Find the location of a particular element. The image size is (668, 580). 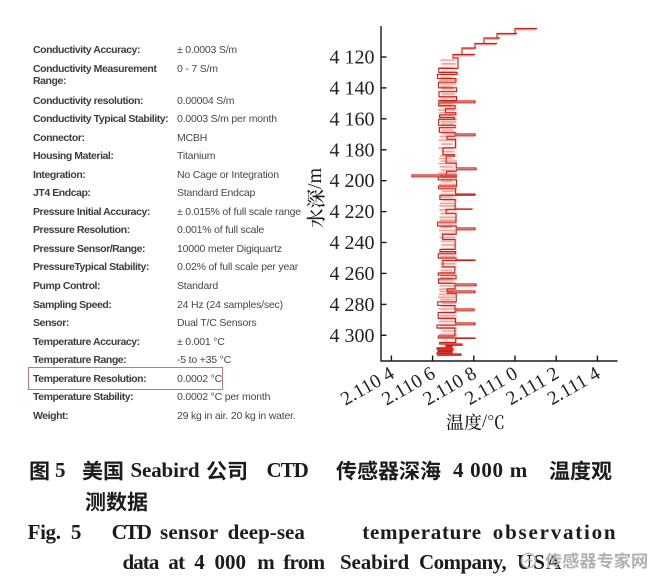

svg-text: 4 180 is located at coordinates (352, 150).